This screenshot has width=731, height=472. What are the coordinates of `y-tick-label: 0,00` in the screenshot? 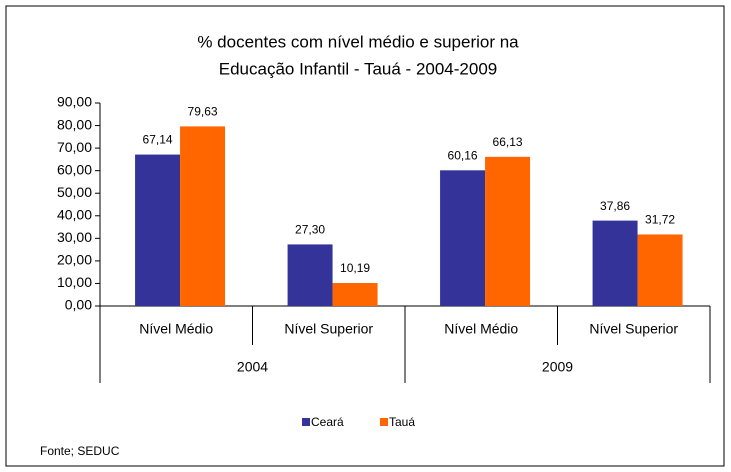 It's located at (78, 305).